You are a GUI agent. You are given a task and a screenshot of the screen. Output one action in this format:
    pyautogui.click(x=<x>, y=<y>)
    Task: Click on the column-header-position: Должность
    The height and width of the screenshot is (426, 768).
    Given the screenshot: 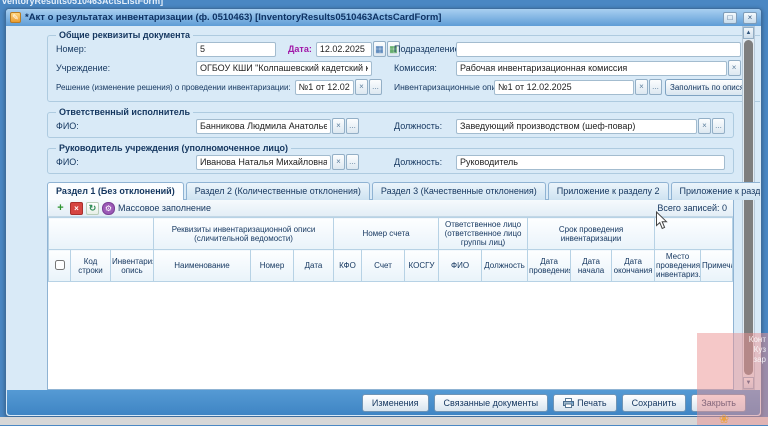 What is the action you would take?
    pyautogui.click(x=505, y=265)
    